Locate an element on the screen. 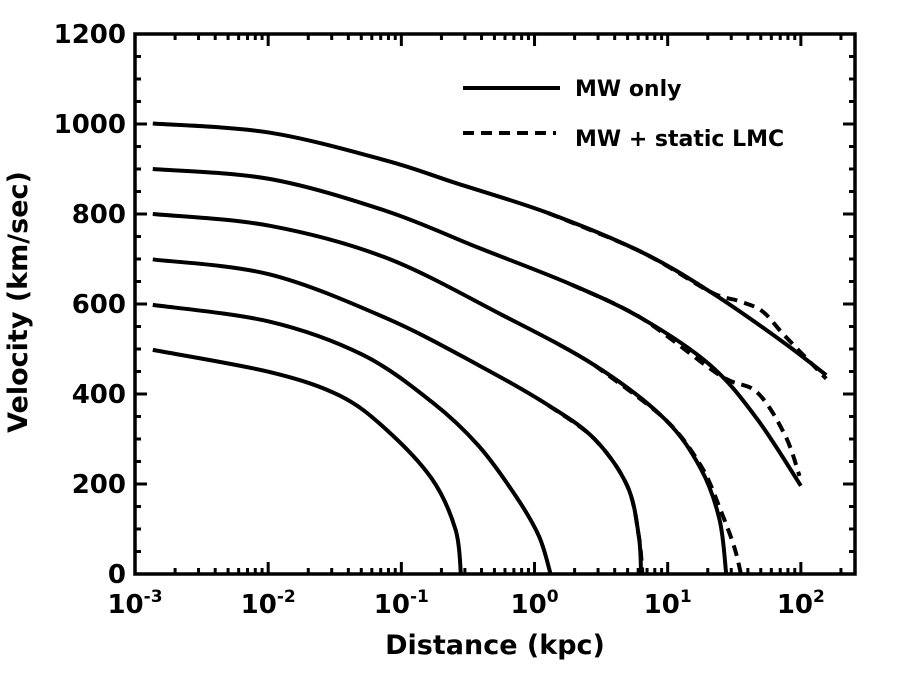  y-axis-label: Velocity (km/sec) is located at coordinates (18, 302).